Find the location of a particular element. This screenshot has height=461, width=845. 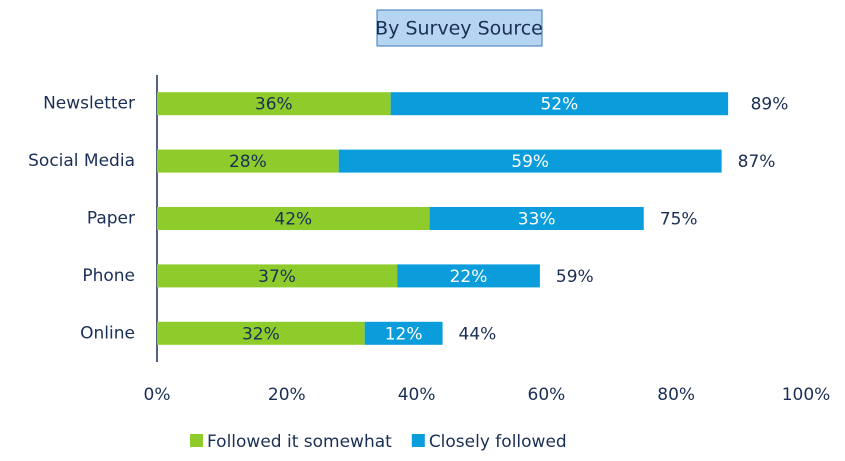

value-label: 36% is located at coordinates (274, 105).